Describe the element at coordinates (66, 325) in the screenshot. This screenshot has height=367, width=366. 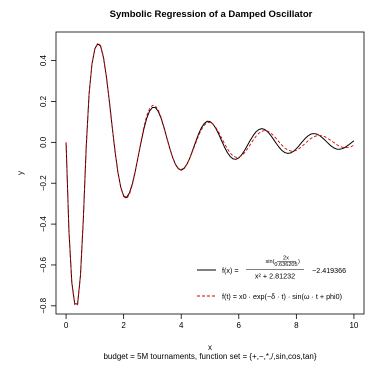
I see `x-tick-label: 0` at that location.